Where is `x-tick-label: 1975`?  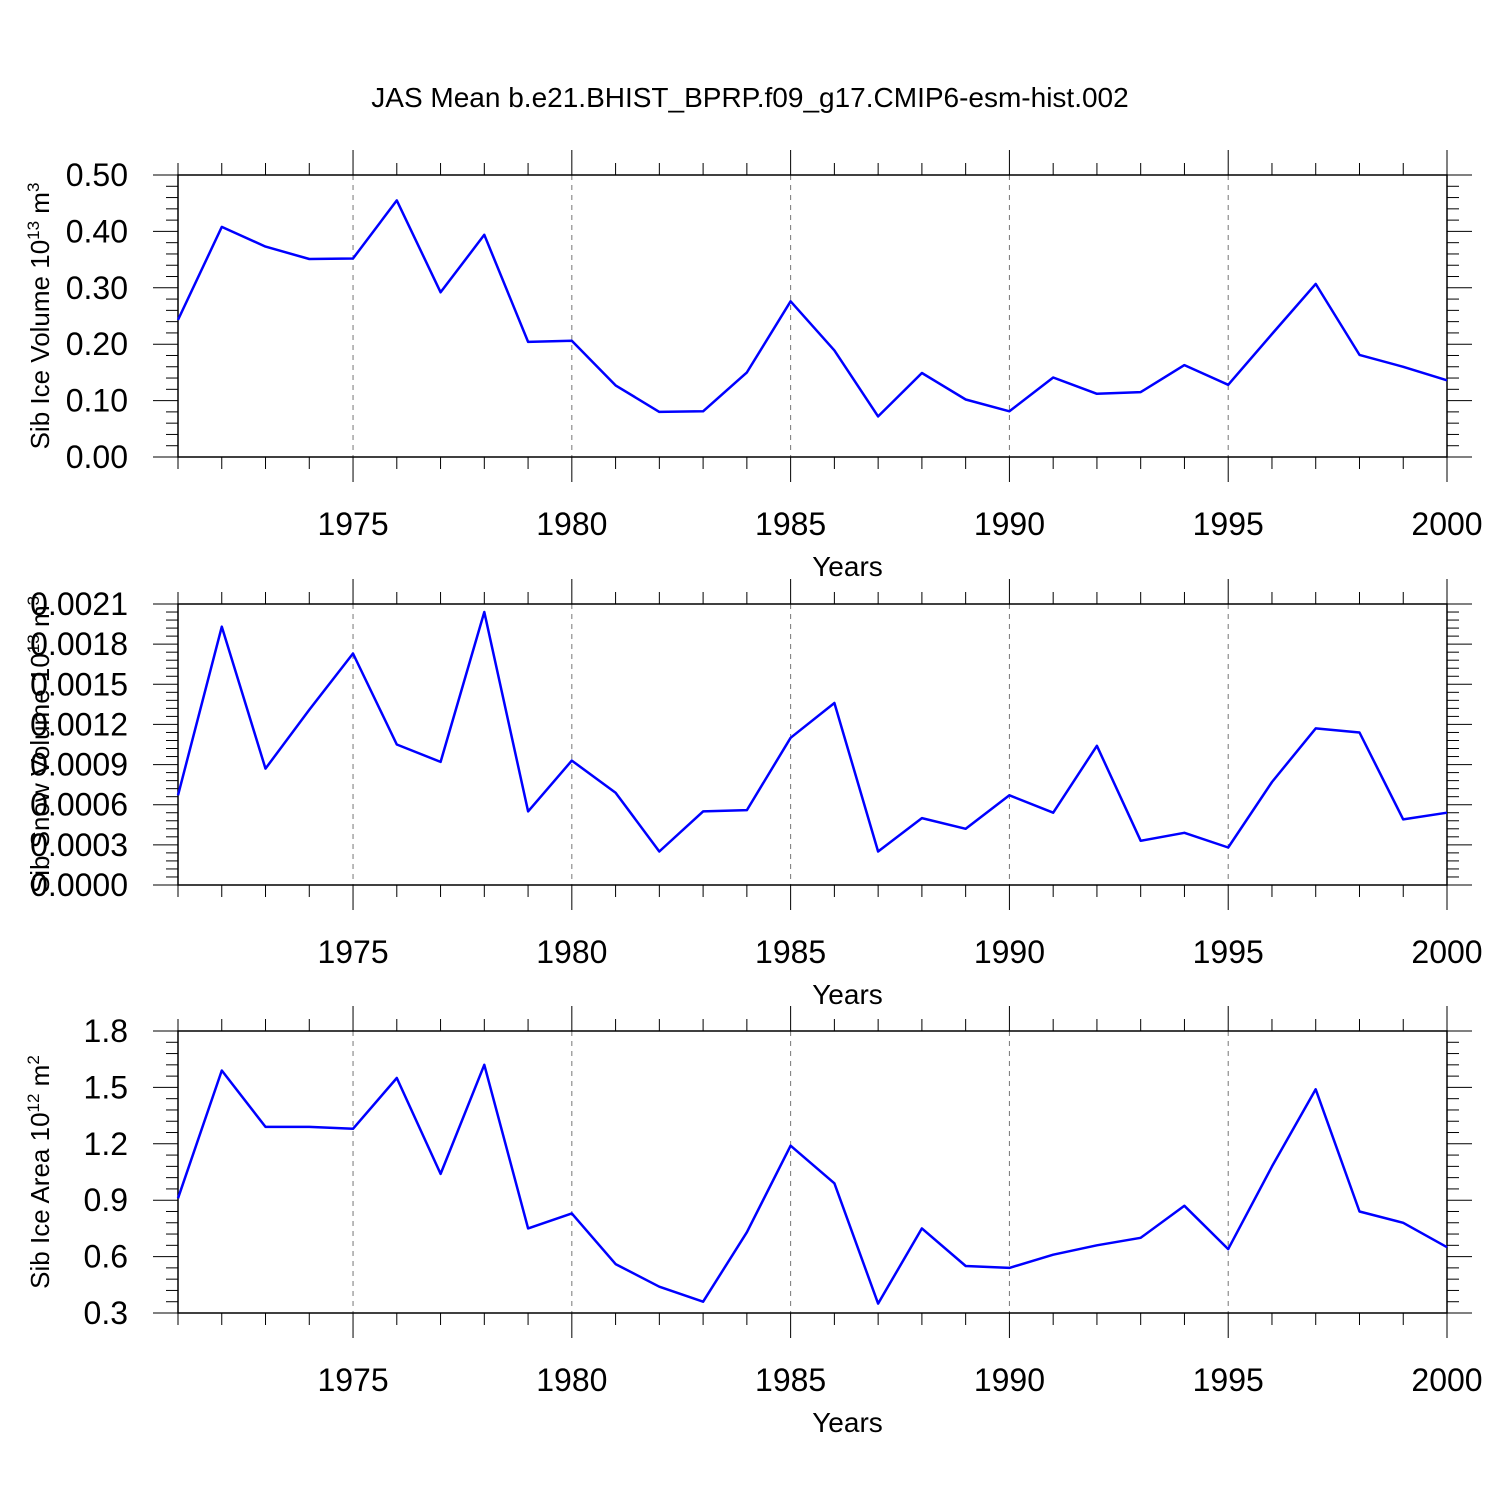 x-tick-label: 1975 is located at coordinates (352, 1380).